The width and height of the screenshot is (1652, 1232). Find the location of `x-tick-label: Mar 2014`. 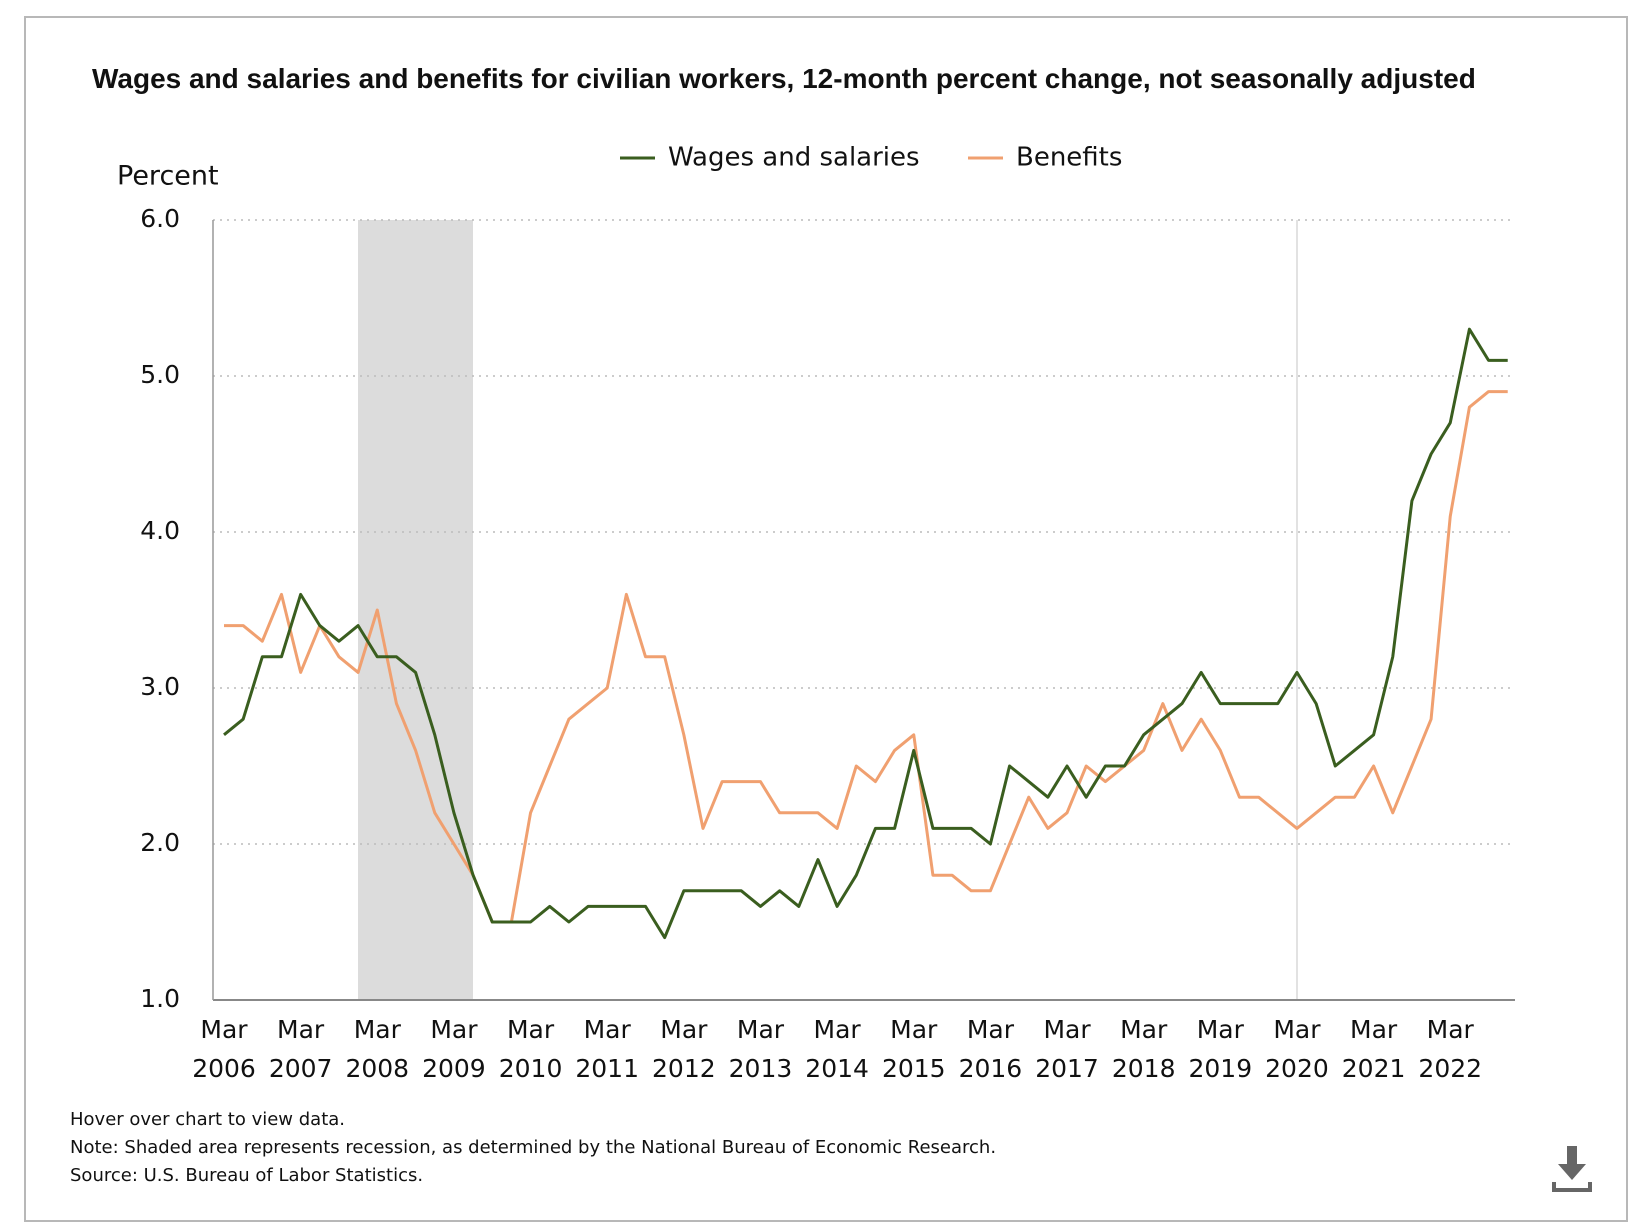

x-tick-label: Mar 2014 is located at coordinates (837, 1049).